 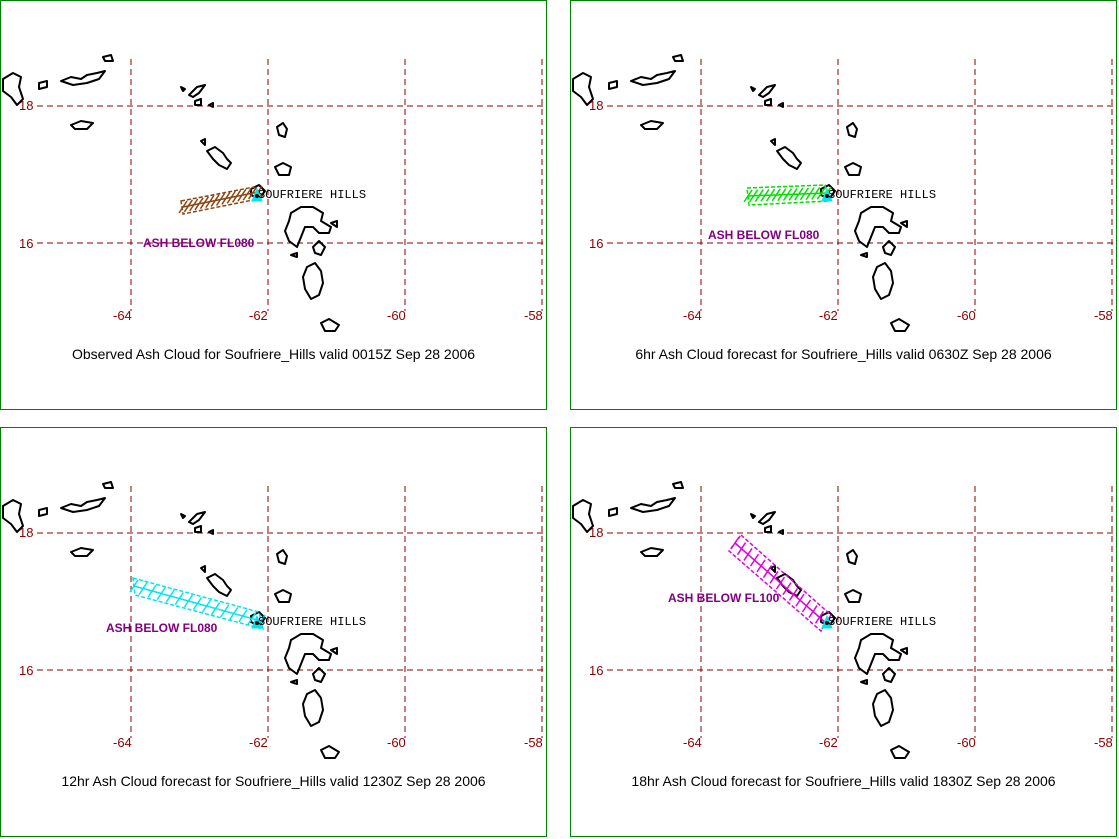 I want to click on ash-label: ASH BELOW FL080, so click(x=199, y=243).